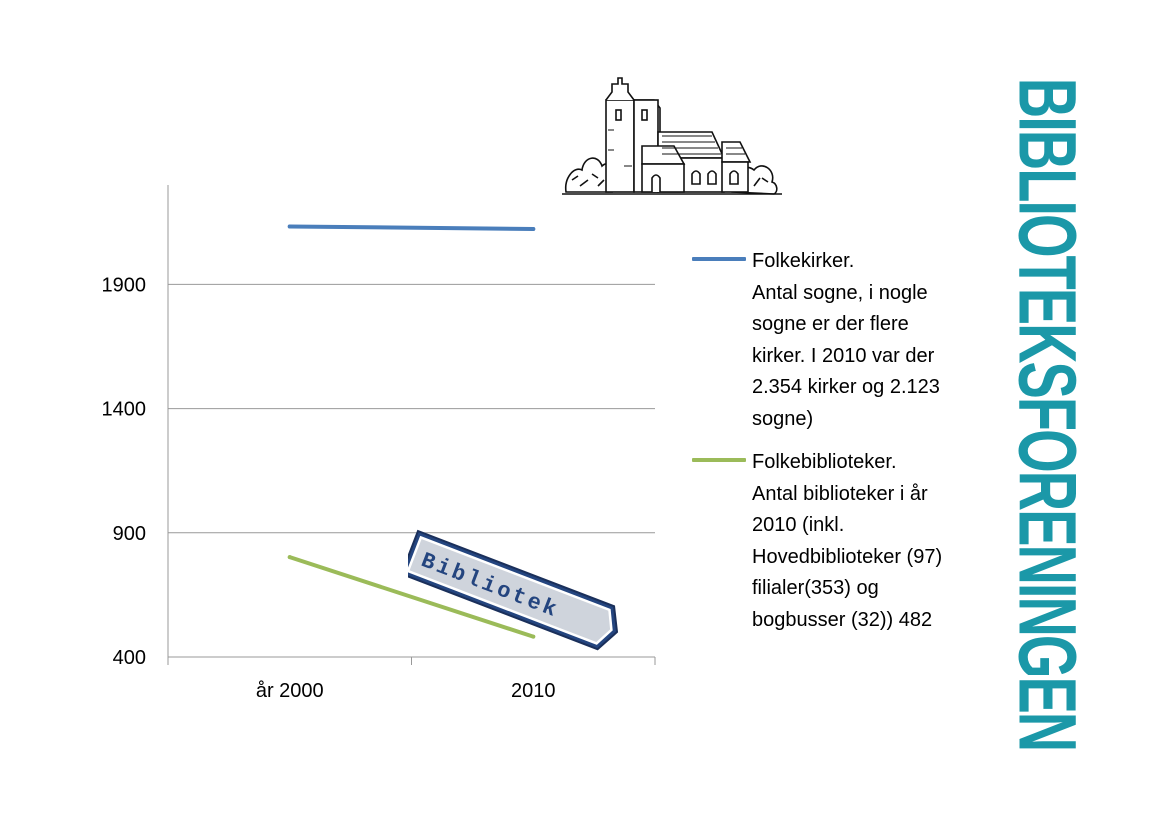  What do you see at coordinates (533, 691) in the screenshot?
I see `x-tick-label: 2010` at bounding box center [533, 691].